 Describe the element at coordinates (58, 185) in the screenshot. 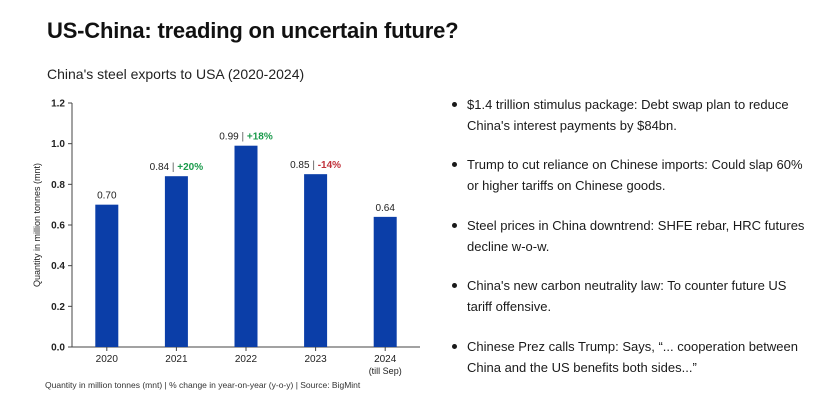

I see `y-tick-label: 0.8` at that location.